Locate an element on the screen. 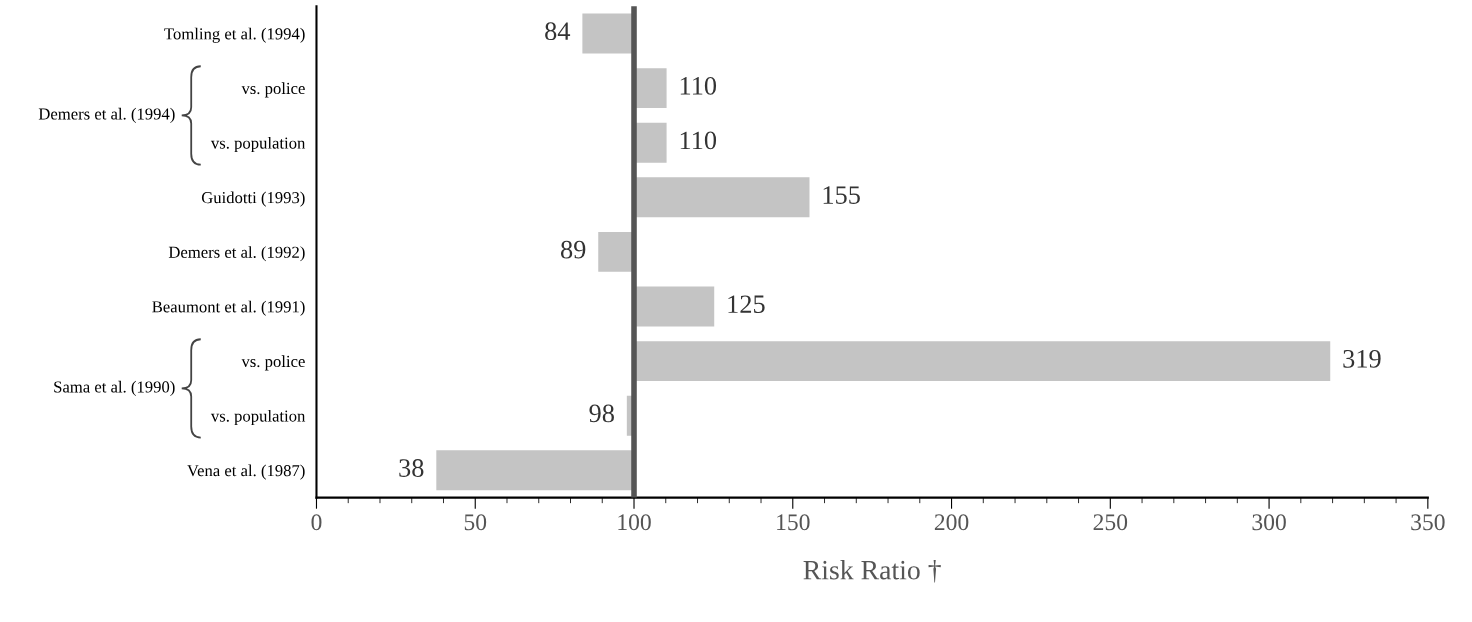  data-label: 84 is located at coordinates (558, 31).